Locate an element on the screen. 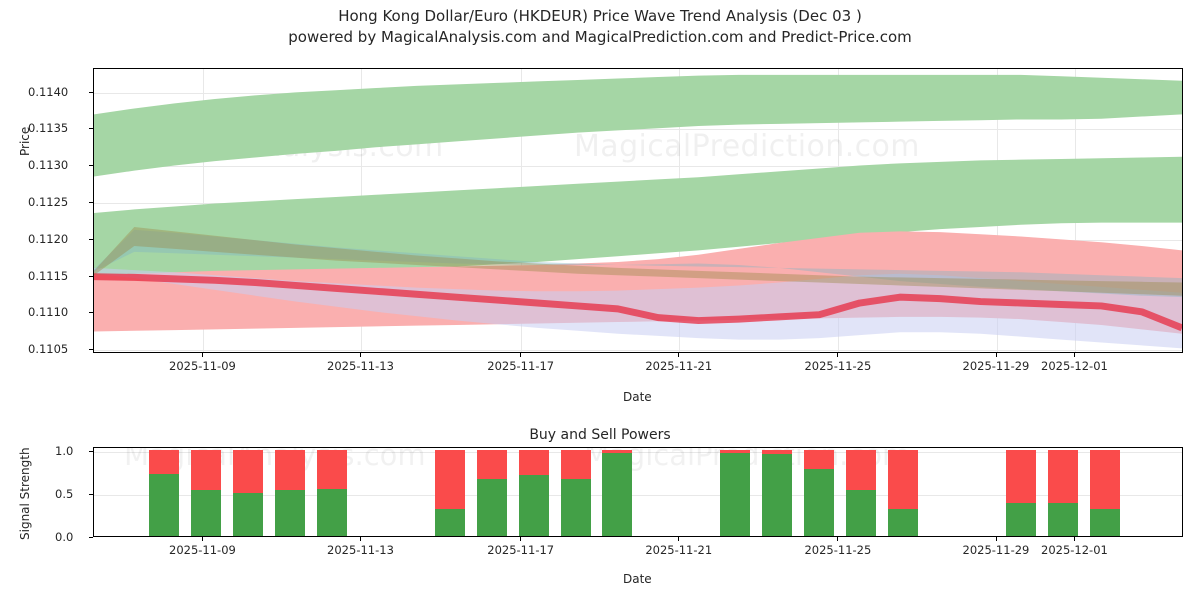 The image size is (1200, 600). y-tick-label: 1.0 is located at coordinates (64, 451).